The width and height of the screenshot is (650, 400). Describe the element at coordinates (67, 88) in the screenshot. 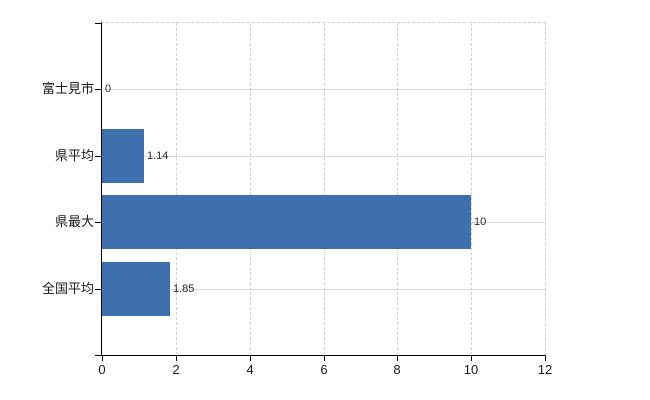

I see `category-label: 富士見市` at that location.